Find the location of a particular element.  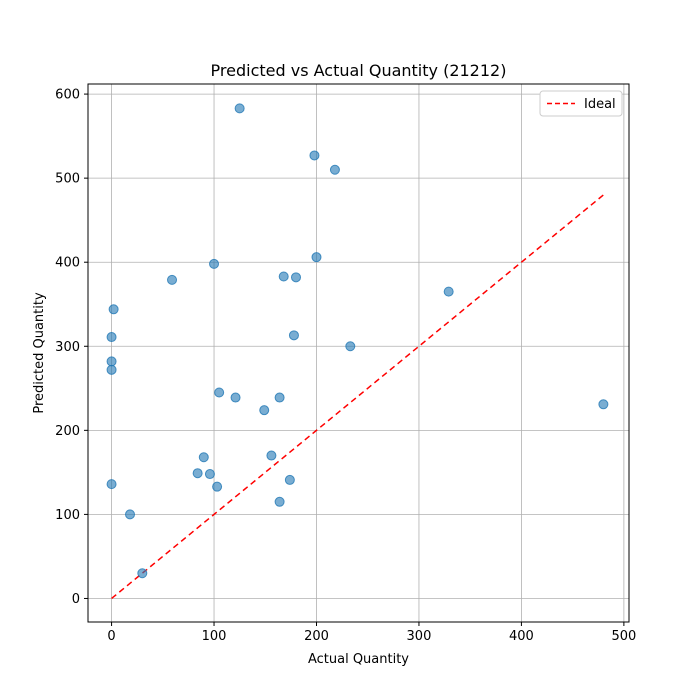

x-tick-label: 300 is located at coordinates (419, 636).